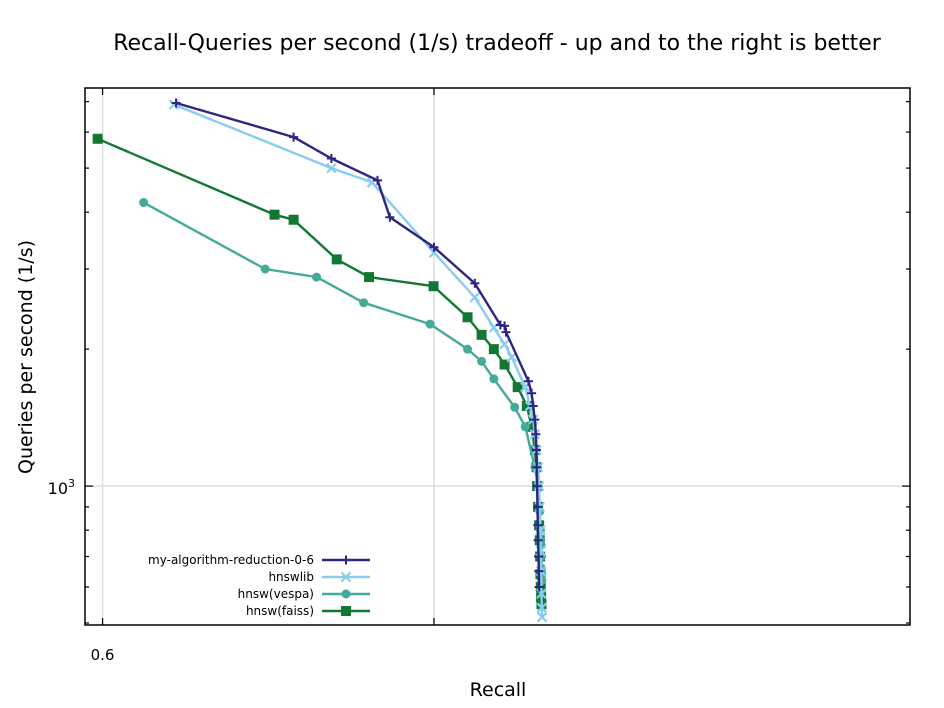 This screenshot has width=944, height=708. I want to click on legend-label: hnswlib, so click(291, 577).